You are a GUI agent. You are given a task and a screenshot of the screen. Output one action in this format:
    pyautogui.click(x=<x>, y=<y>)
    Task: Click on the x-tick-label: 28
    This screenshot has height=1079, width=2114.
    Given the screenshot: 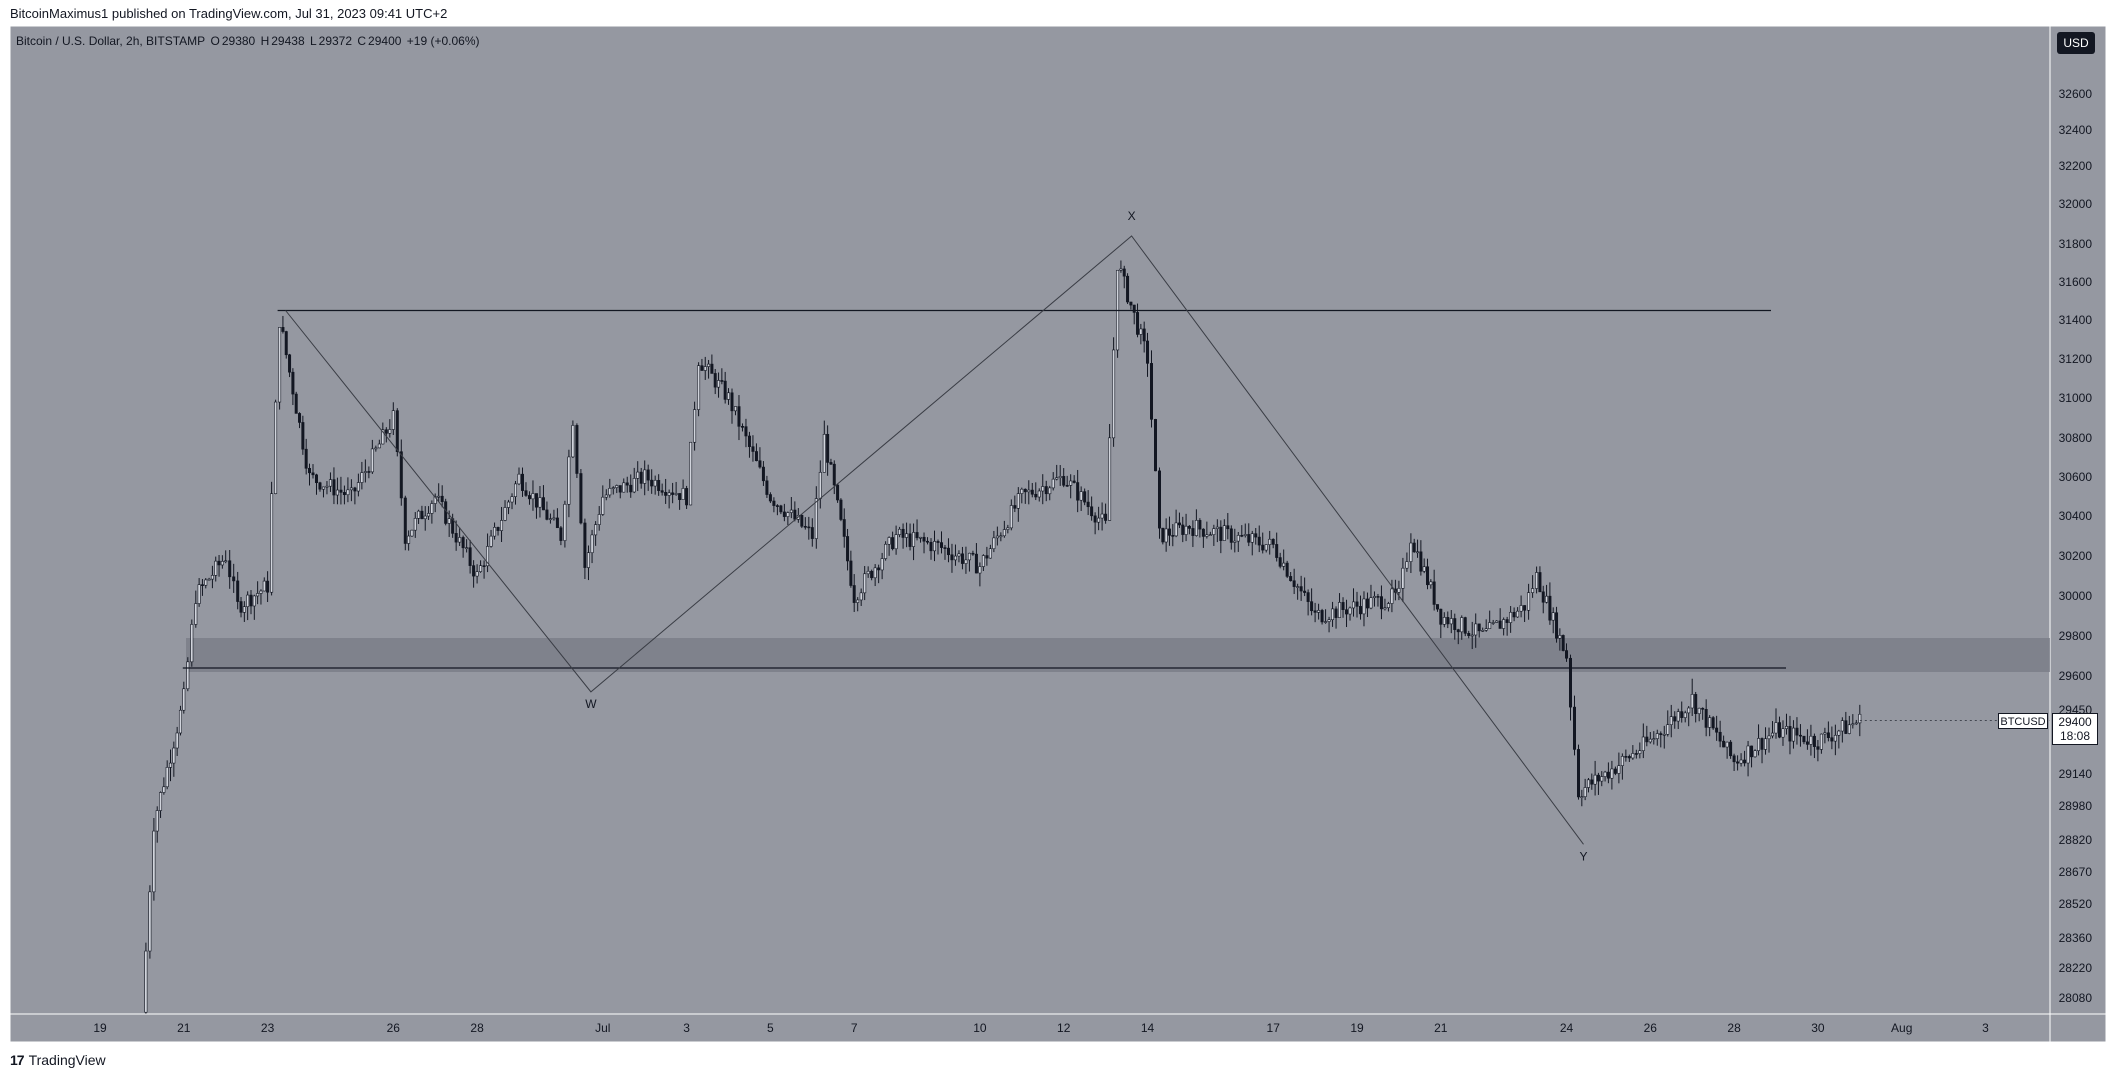 What is the action you would take?
    pyautogui.click(x=477, y=1028)
    